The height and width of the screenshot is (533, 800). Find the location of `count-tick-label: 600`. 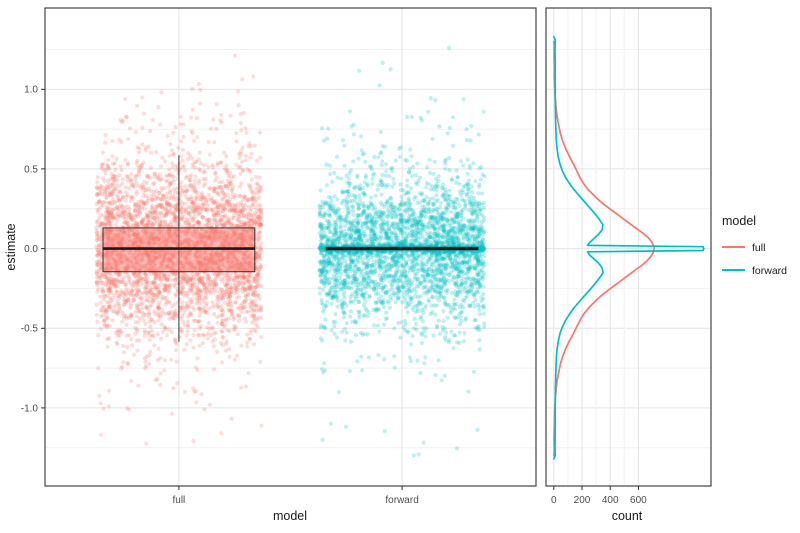

count-tick-label: 600 is located at coordinates (638, 500).